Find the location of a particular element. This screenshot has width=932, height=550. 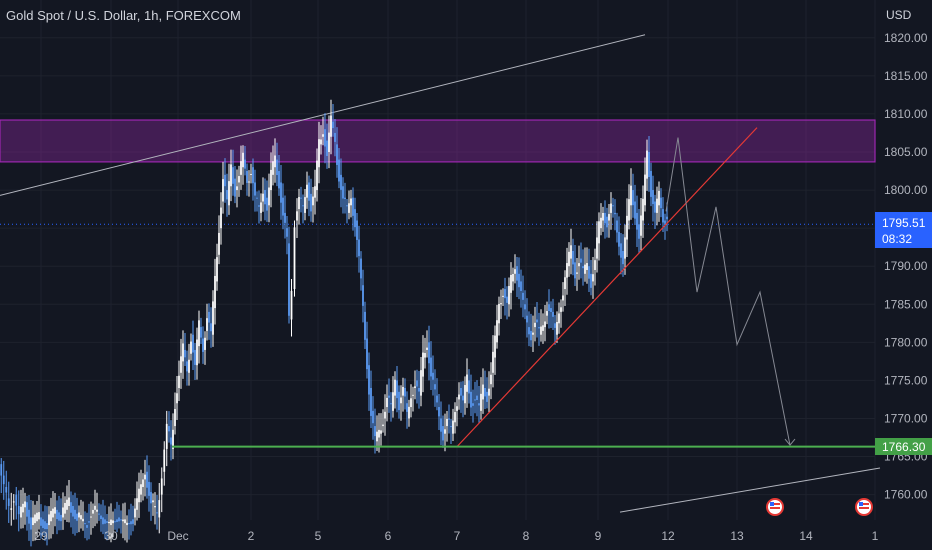

x-tick-label: 7 is located at coordinates (457, 536).